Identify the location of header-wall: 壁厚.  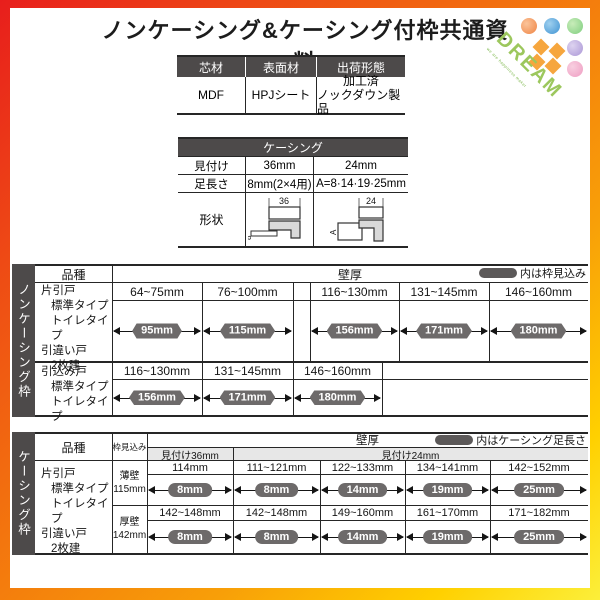
(349, 274).